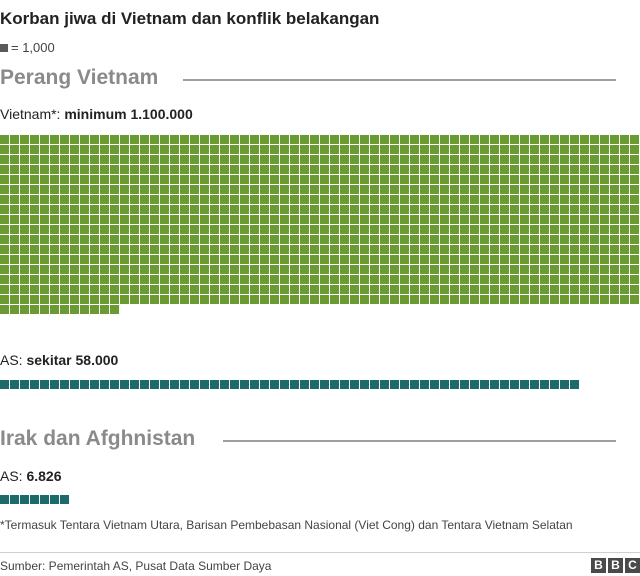 This screenshot has height=576, width=640. Describe the element at coordinates (24, 384) in the screenshot. I see `waffle-square-us-vietnam` at that location.